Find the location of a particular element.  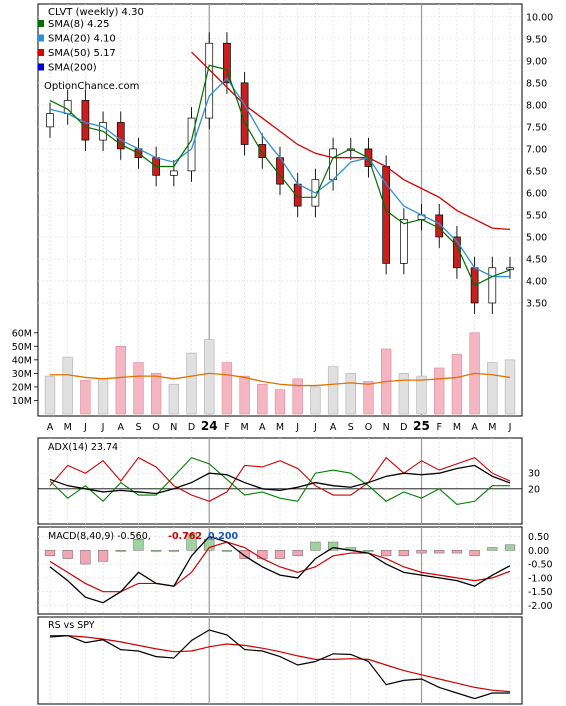

adx-di-plus-line is located at coordinates (279, 480).